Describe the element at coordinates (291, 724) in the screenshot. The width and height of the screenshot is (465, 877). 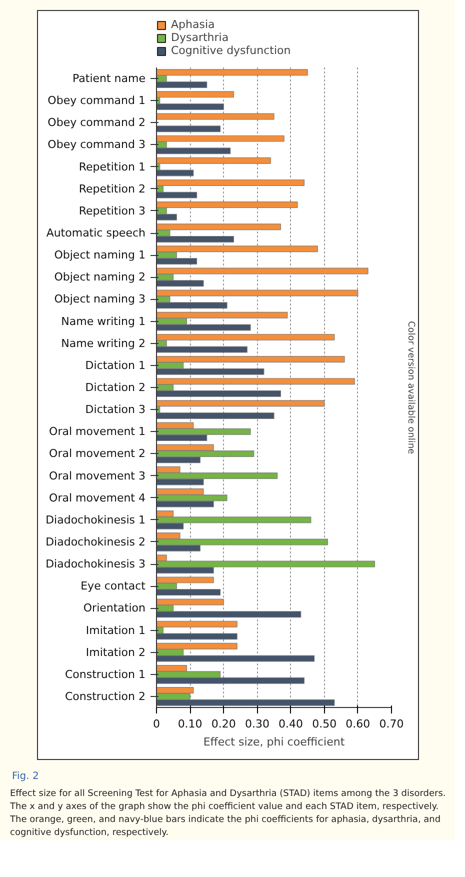
I see `x-tick-label: 0.40` at that location.